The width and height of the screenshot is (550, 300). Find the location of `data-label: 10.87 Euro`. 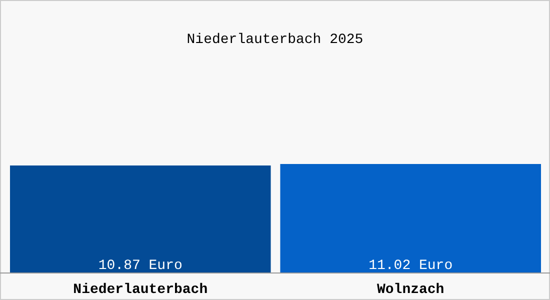

data-label: 10.87 Euro is located at coordinates (140, 266).